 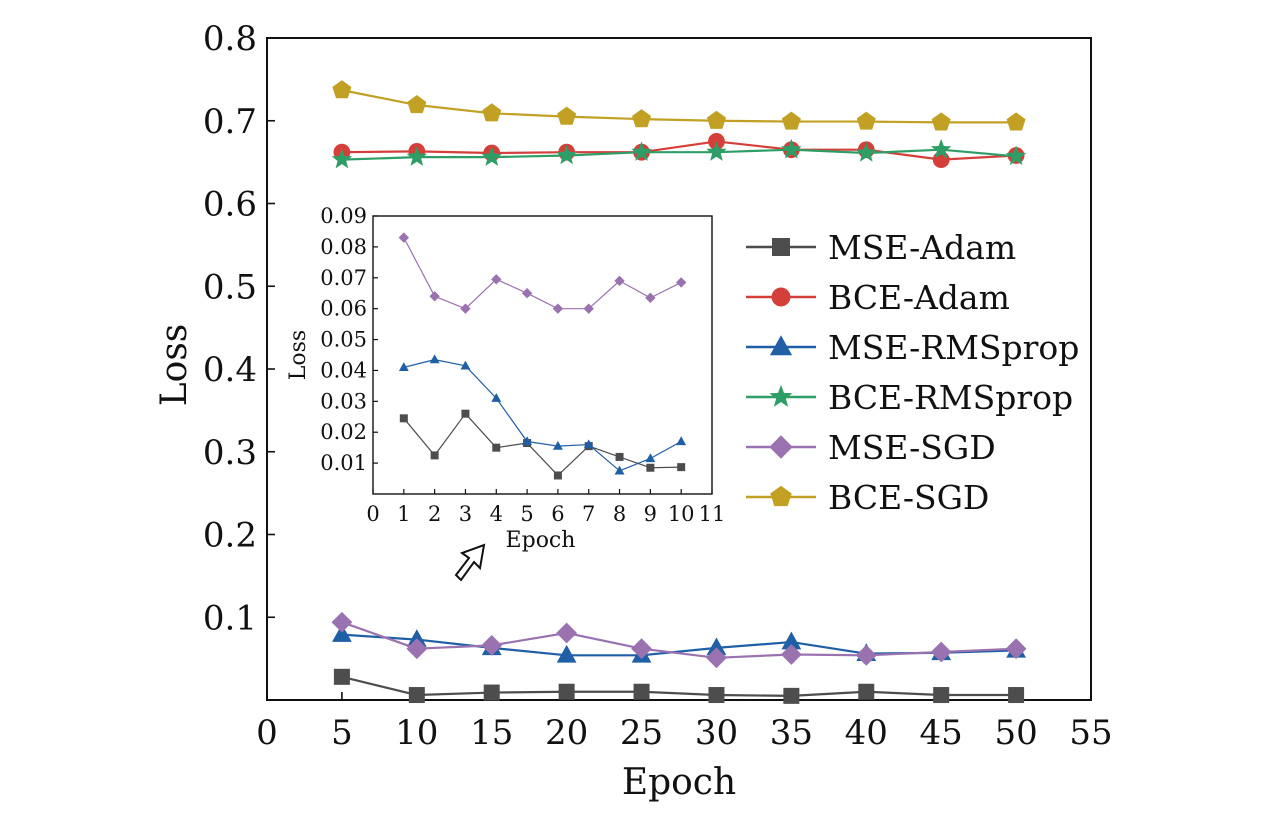 I want to click on series-line-mse-sgd, so click(x=679, y=640).